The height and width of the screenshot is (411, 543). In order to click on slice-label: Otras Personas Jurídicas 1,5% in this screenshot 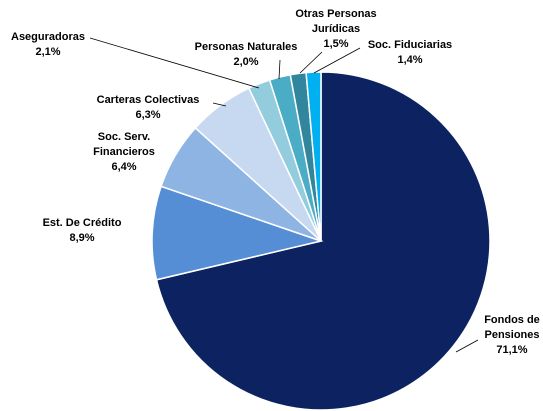, I will do `click(336, 29)`.